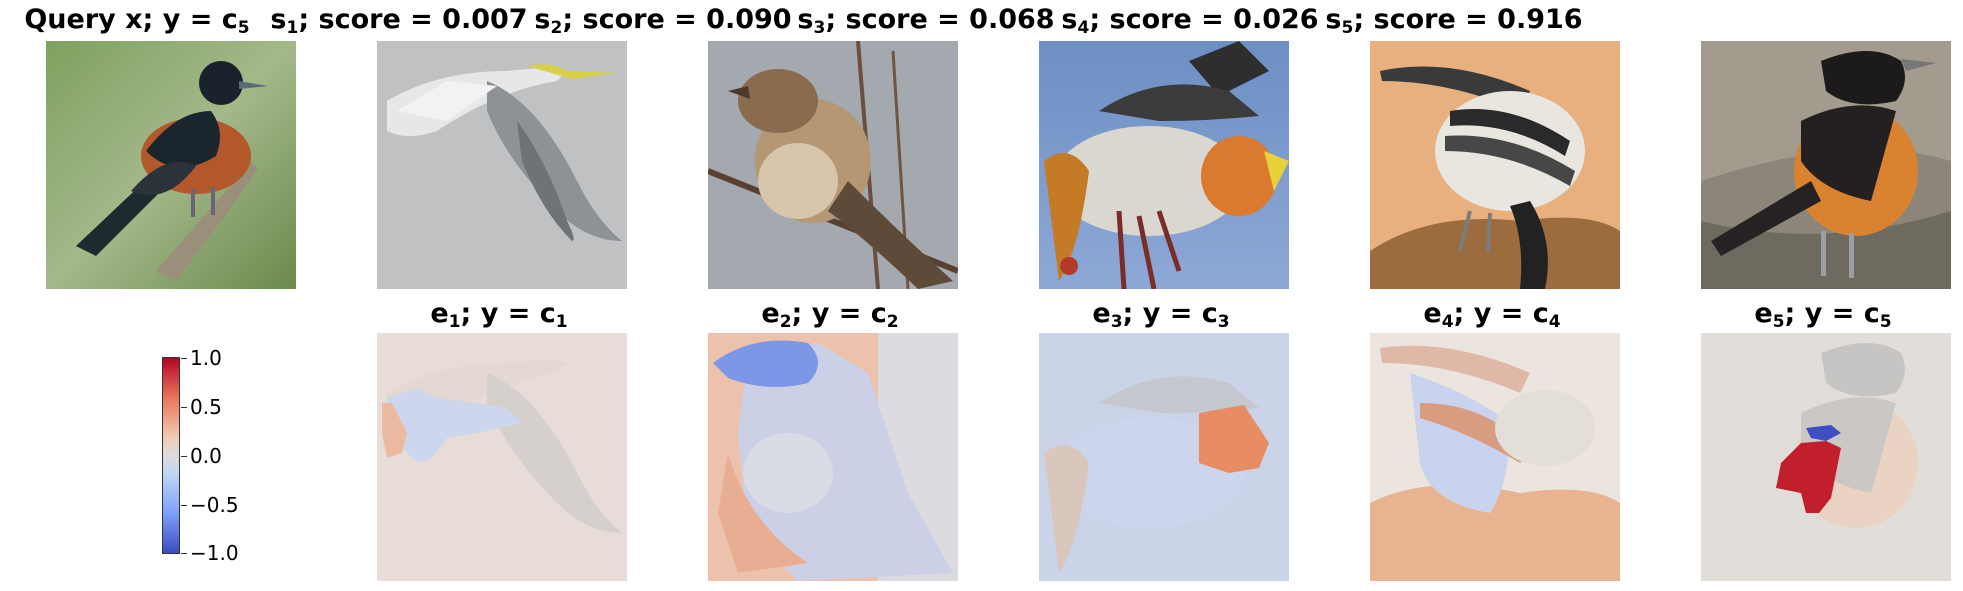 The height and width of the screenshot is (591, 1963). I want to click on support-sub-3: 3, so click(819, 28).